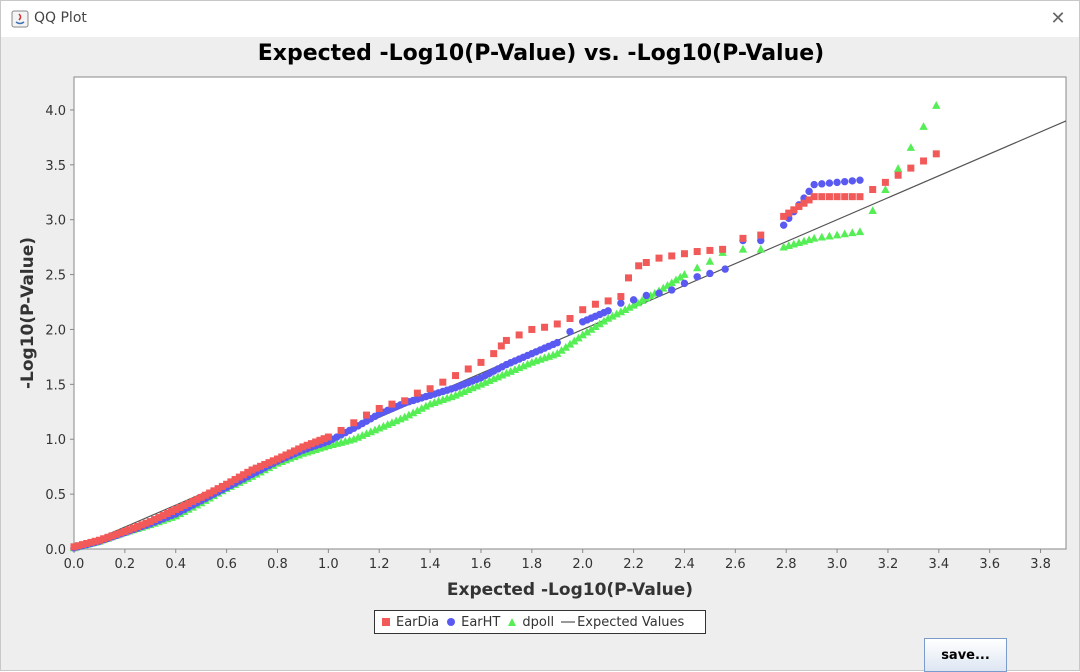 The image size is (1080, 672). What do you see at coordinates (989, 564) in the screenshot?
I see `x-tick-label: 3.6` at bounding box center [989, 564].